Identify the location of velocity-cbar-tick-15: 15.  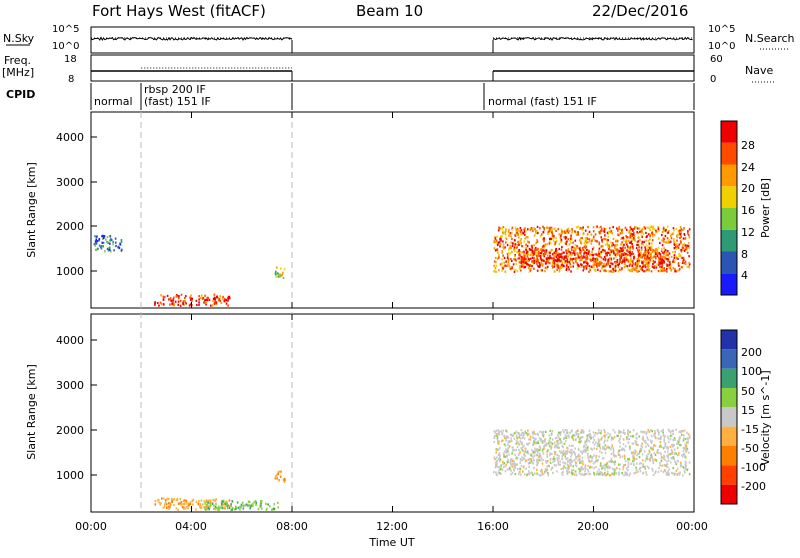
(748, 410).